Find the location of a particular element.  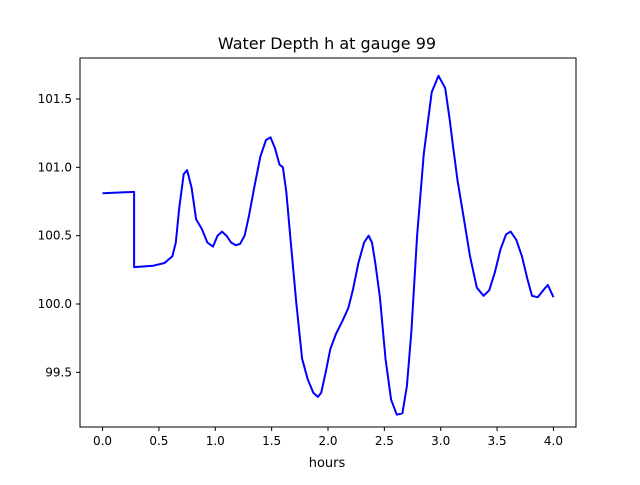

chart-title: Water Depth h at gauge 99 is located at coordinates (327, 43).